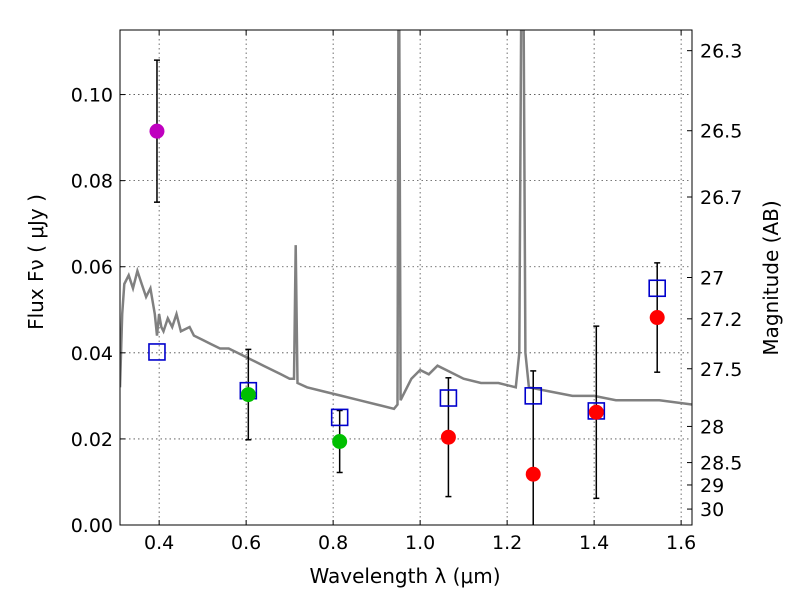  I want to click on right-tick-label: 30, so click(712, 510).